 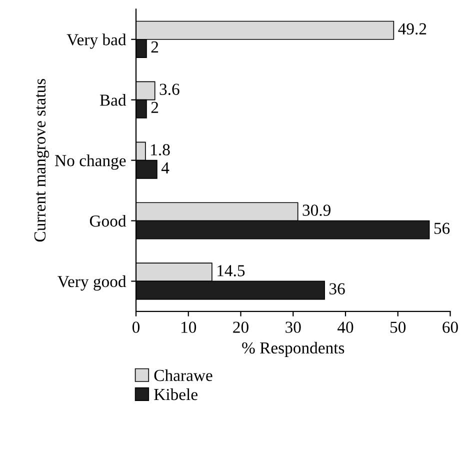 I want to click on data-label: 1.8, so click(x=160, y=150).